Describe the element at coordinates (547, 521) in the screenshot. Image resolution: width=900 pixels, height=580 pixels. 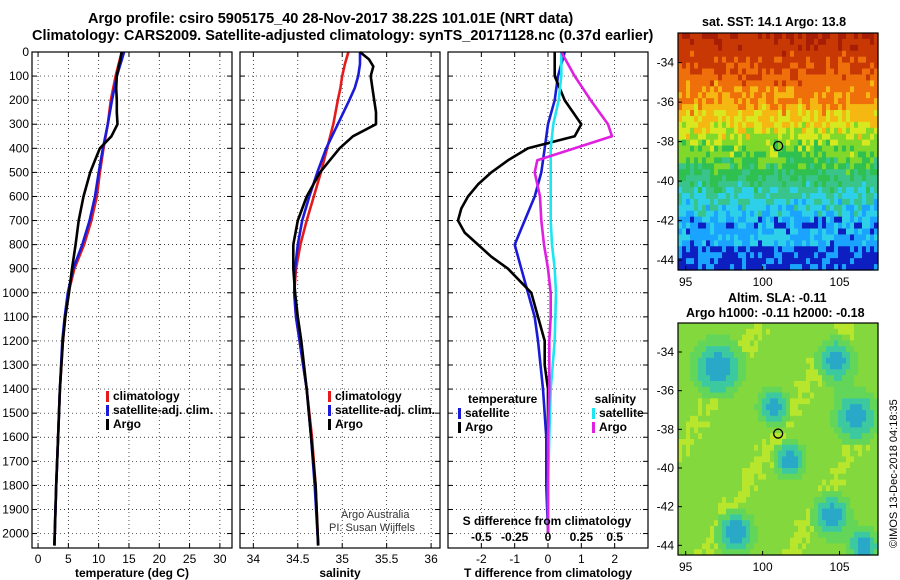
I see `secondary-axis-label: S difference from climatology` at that location.